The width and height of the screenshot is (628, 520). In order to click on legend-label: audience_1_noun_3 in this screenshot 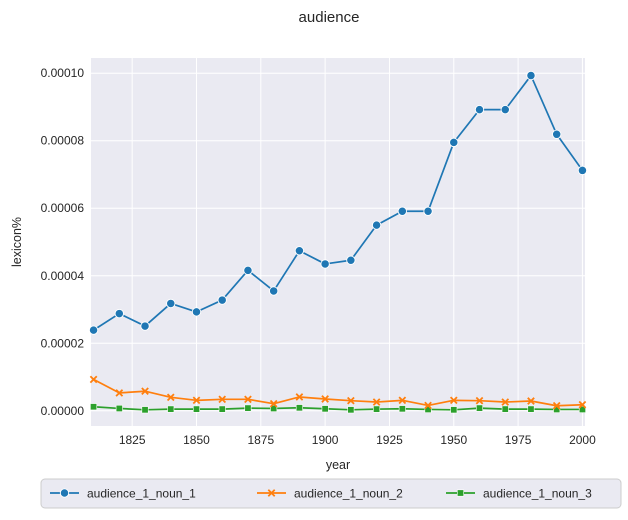, I will do `click(537, 494)`.